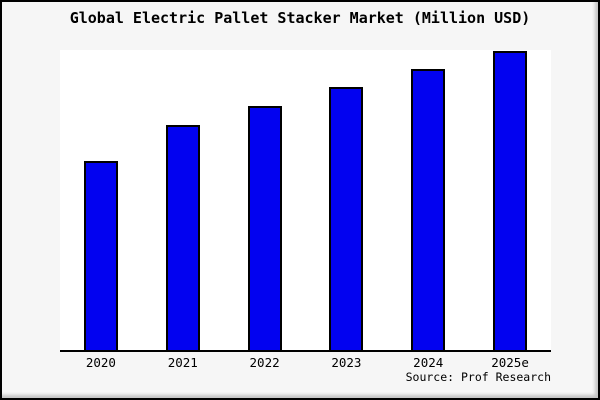 This screenshot has width=600, height=400. I want to click on bar-2022, so click(264, 228).